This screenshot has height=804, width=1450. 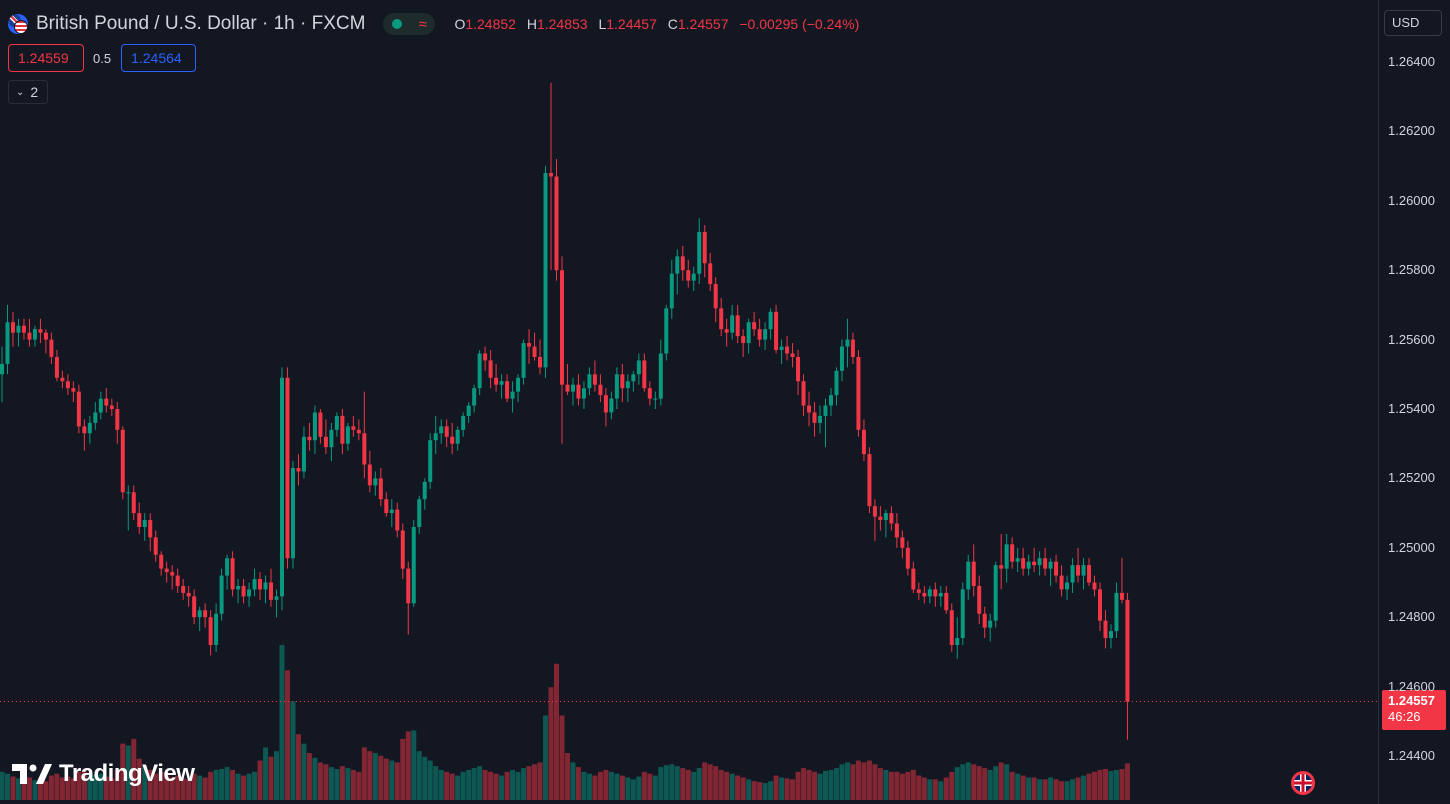 I want to click on gbp-usd-flag-icon, so click(x=18, y=24).